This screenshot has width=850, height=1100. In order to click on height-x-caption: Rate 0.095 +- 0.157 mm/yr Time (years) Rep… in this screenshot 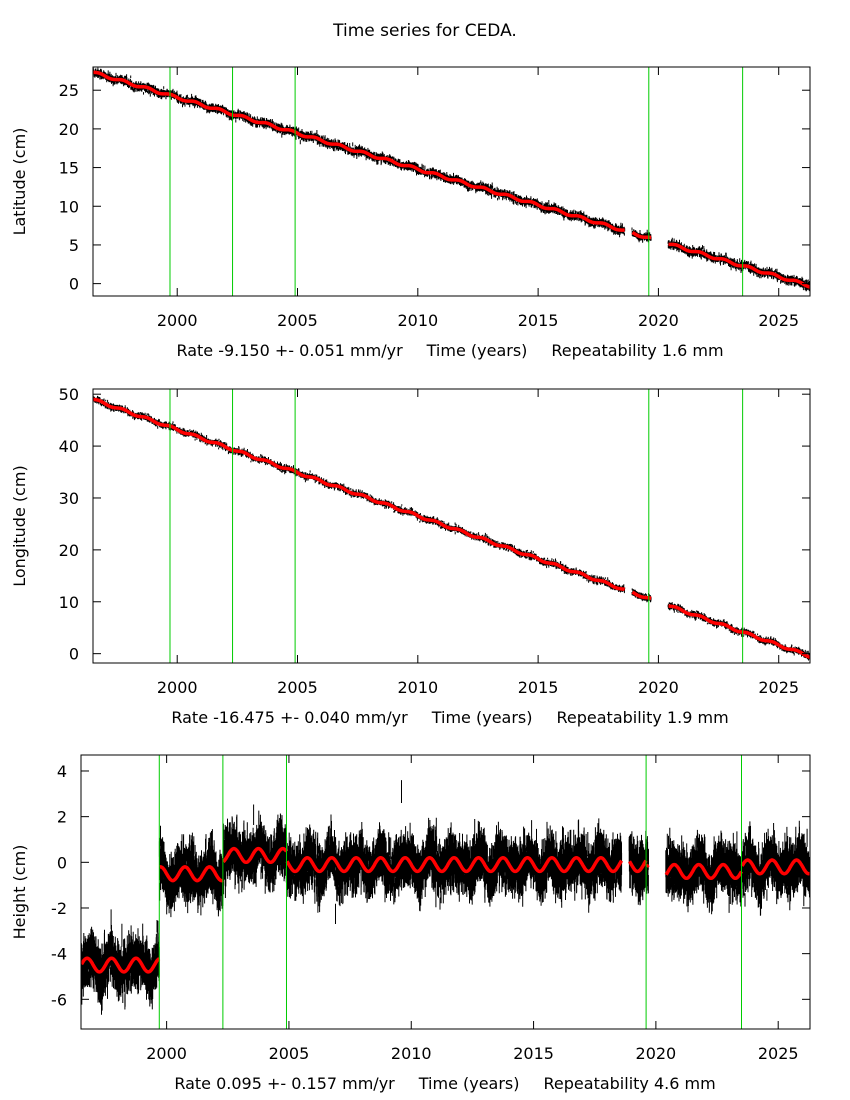, I will do `click(444, 1083)`.